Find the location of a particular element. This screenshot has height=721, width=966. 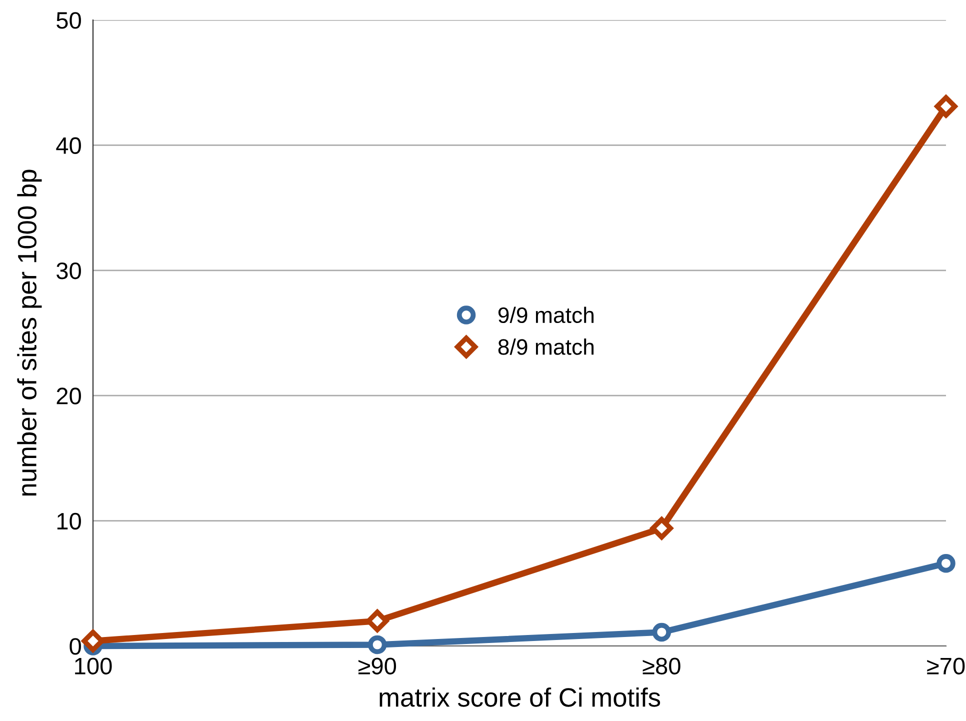

y-tick-label: 20 is located at coordinates (68, 396).